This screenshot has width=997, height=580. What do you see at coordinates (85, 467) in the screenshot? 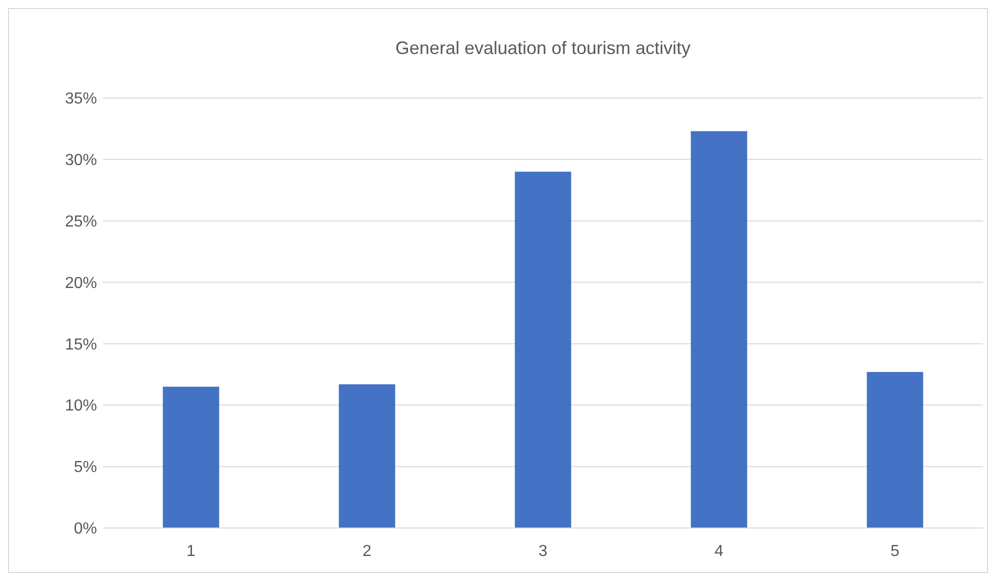
I see `y-tick-label: 5%` at bounding box center [85, 467].